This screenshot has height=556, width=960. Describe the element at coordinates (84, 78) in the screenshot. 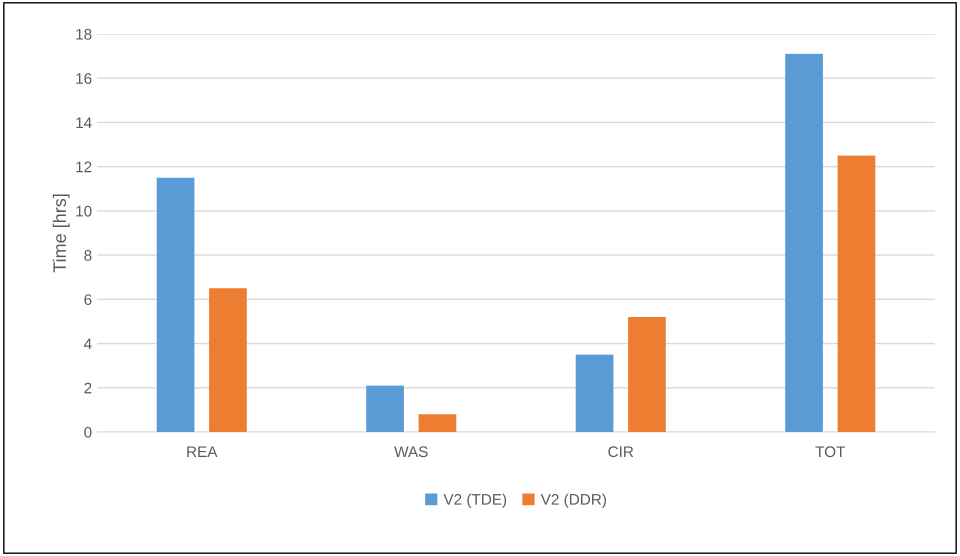

I see `y-tick-label: 16` at that location.